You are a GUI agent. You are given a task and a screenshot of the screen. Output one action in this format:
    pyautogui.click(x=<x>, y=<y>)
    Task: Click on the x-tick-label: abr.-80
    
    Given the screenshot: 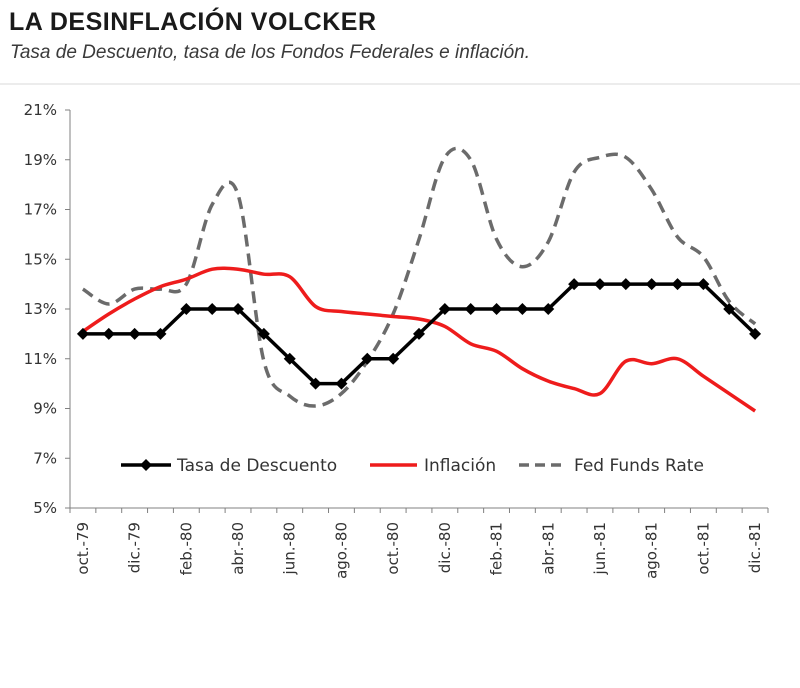 What is the action you would take?
    pyautogui.click(x=238, y=548)
    